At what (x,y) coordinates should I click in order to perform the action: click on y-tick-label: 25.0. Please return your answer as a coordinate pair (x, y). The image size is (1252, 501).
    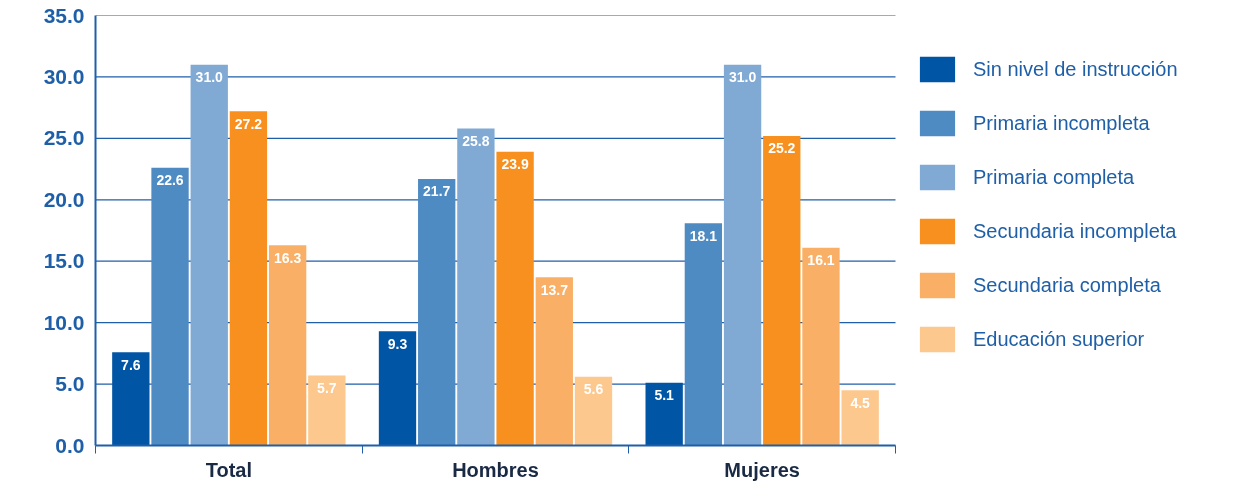
    Looking at the image, I should click on (64, 138).